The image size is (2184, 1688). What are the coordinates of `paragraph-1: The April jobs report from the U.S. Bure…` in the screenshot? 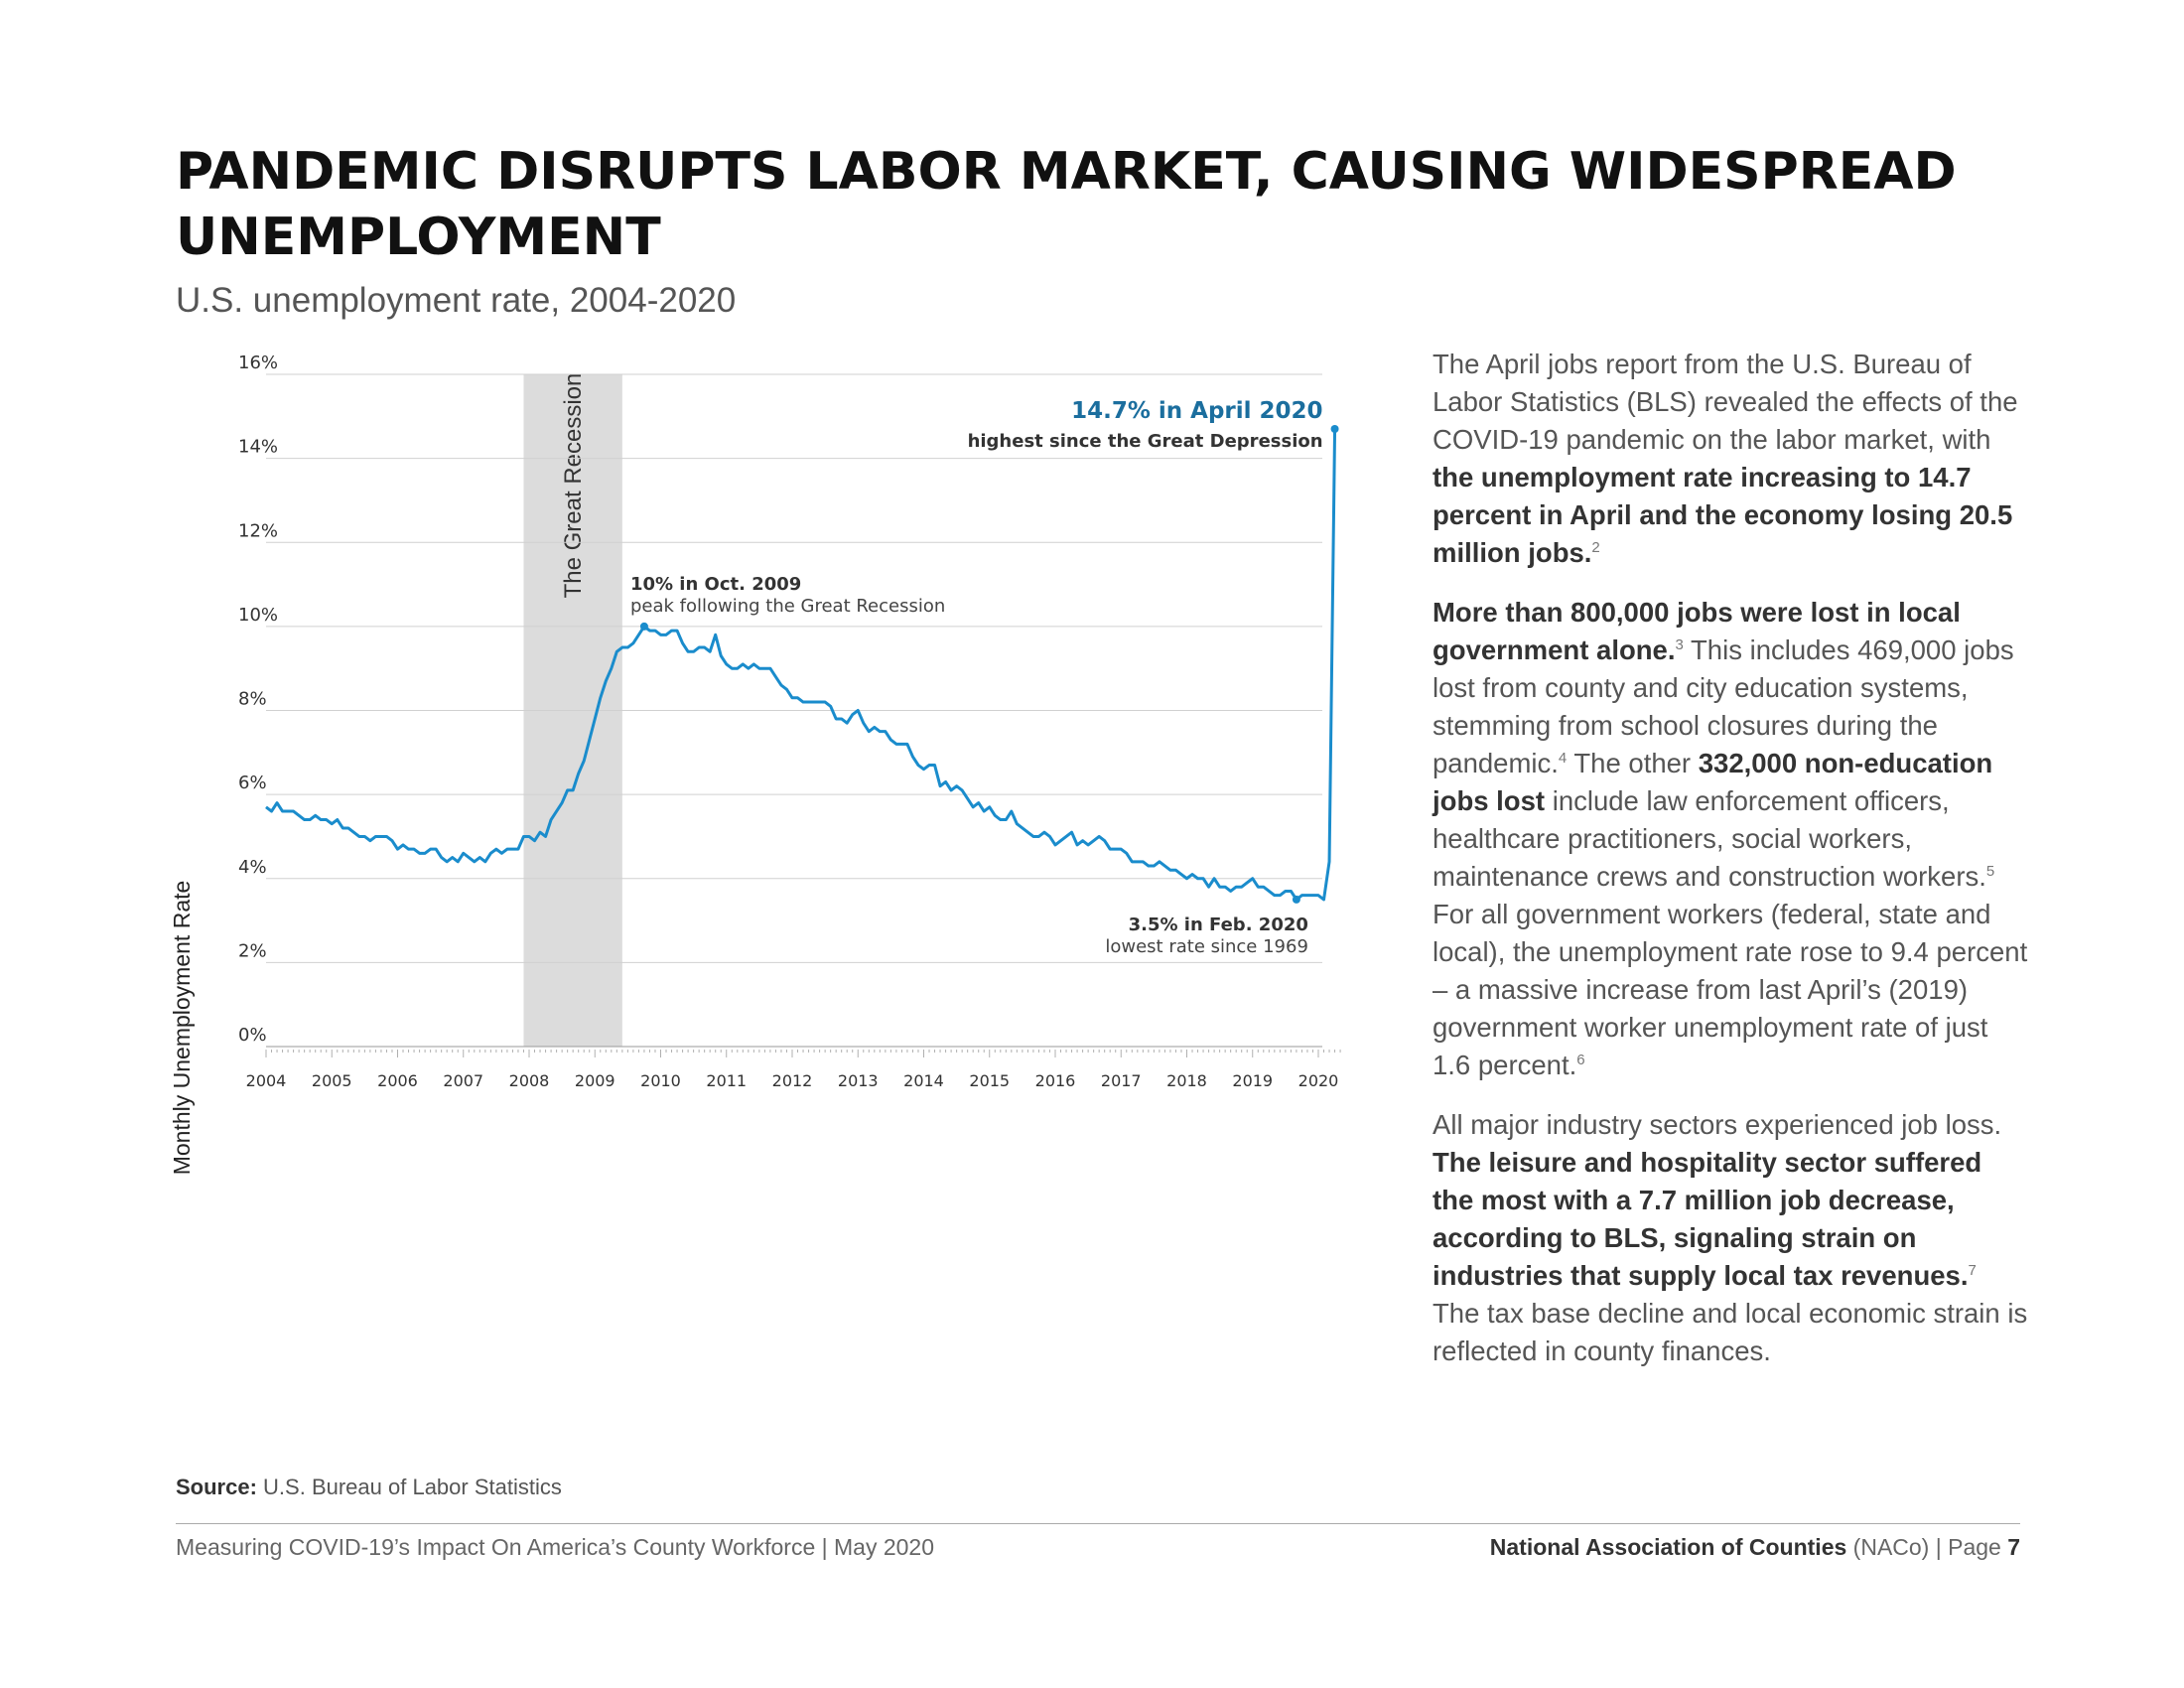 It's located at (1730, 459).